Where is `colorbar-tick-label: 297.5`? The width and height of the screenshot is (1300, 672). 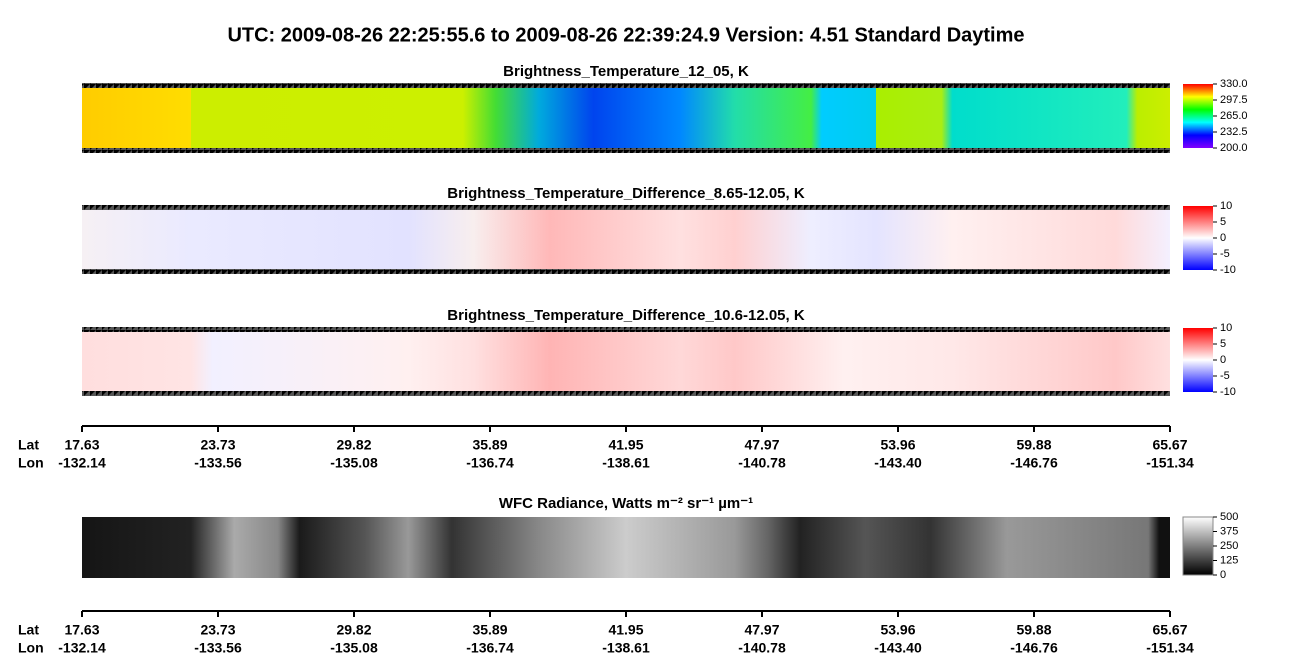 colorbar-tick-label: 297.5 is located at coordinates (1234, 100).